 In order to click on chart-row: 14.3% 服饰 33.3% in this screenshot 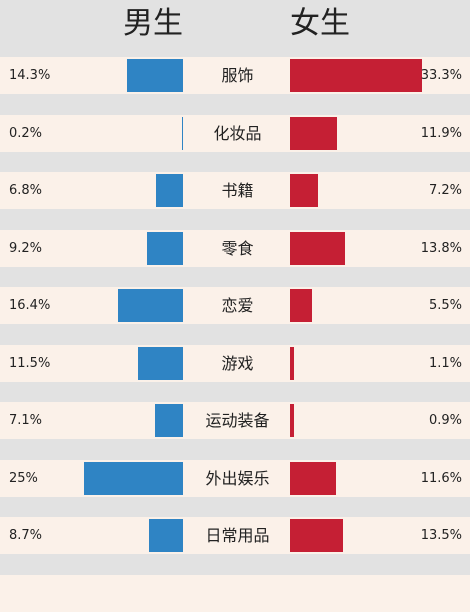, I will do `click(235, 75)`.